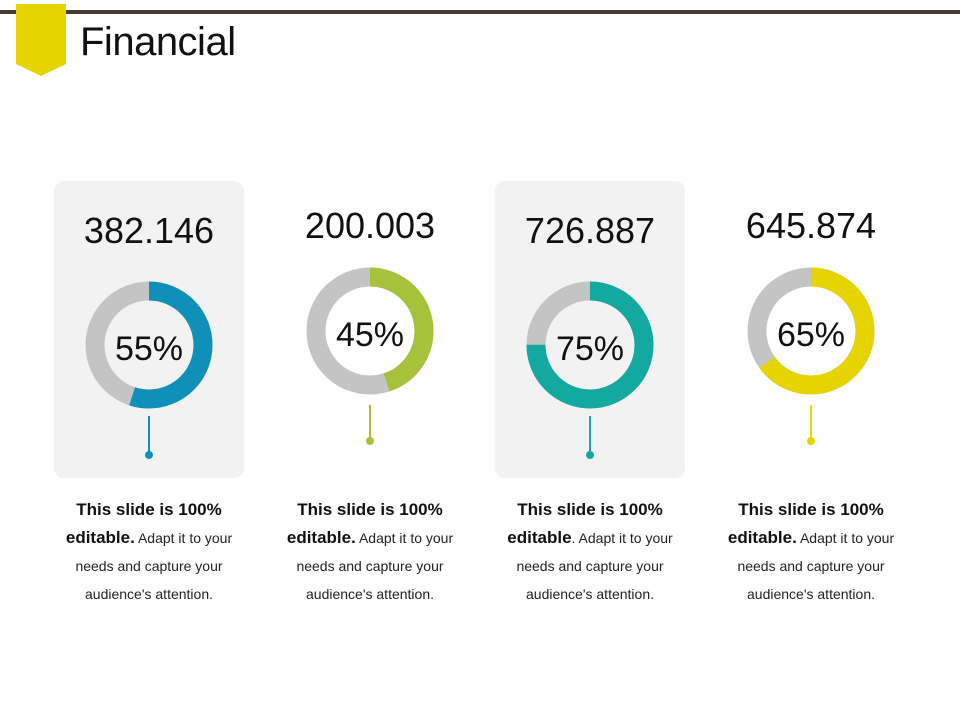  Describe the element at coordinates (149, 230) in the screenshot. I see `metric-value: 382.146` at that location.